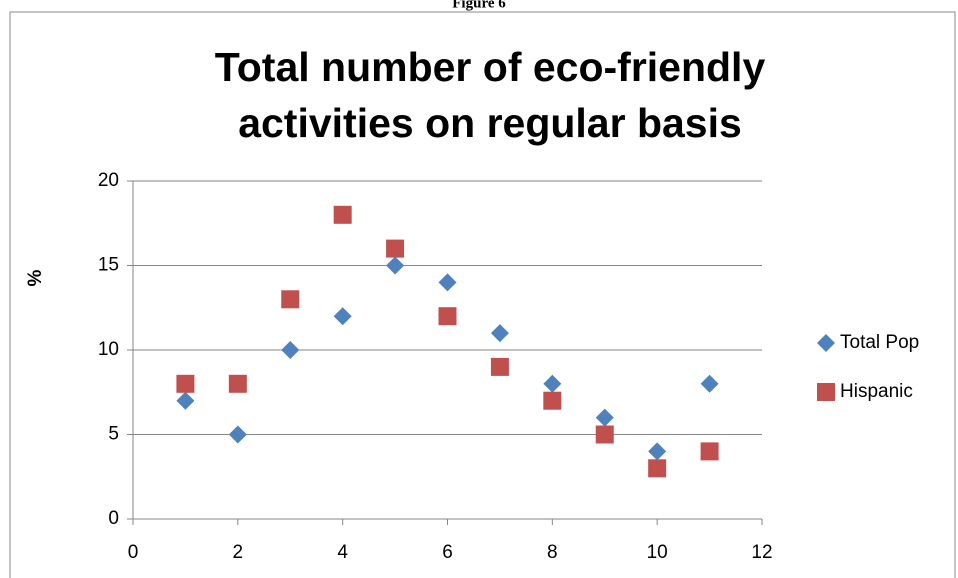  I want to click on chart-title: Total number of eco-friendly, so click(490, 67).